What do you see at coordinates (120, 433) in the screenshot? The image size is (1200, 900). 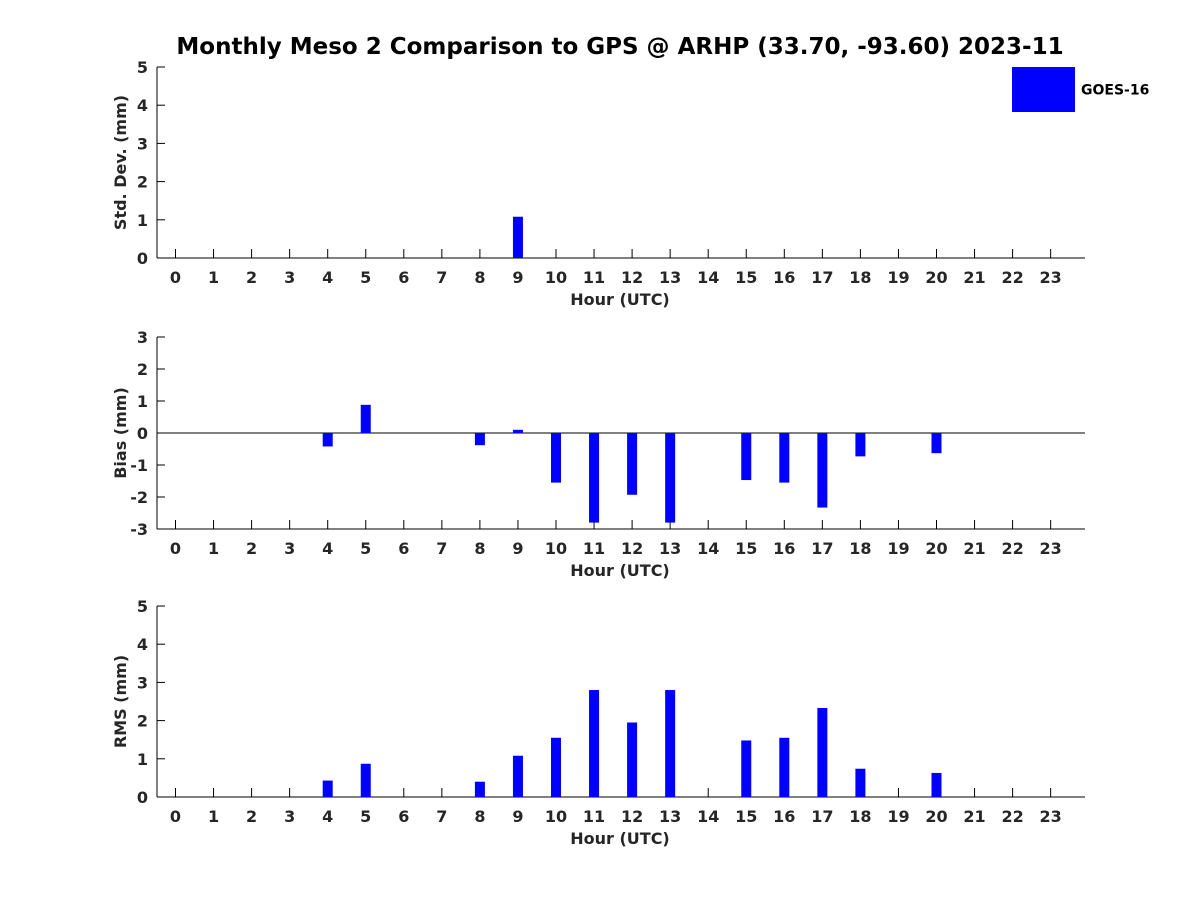 I see `y-axis-label: Bias (mm)` at bounding box center [120, 433].